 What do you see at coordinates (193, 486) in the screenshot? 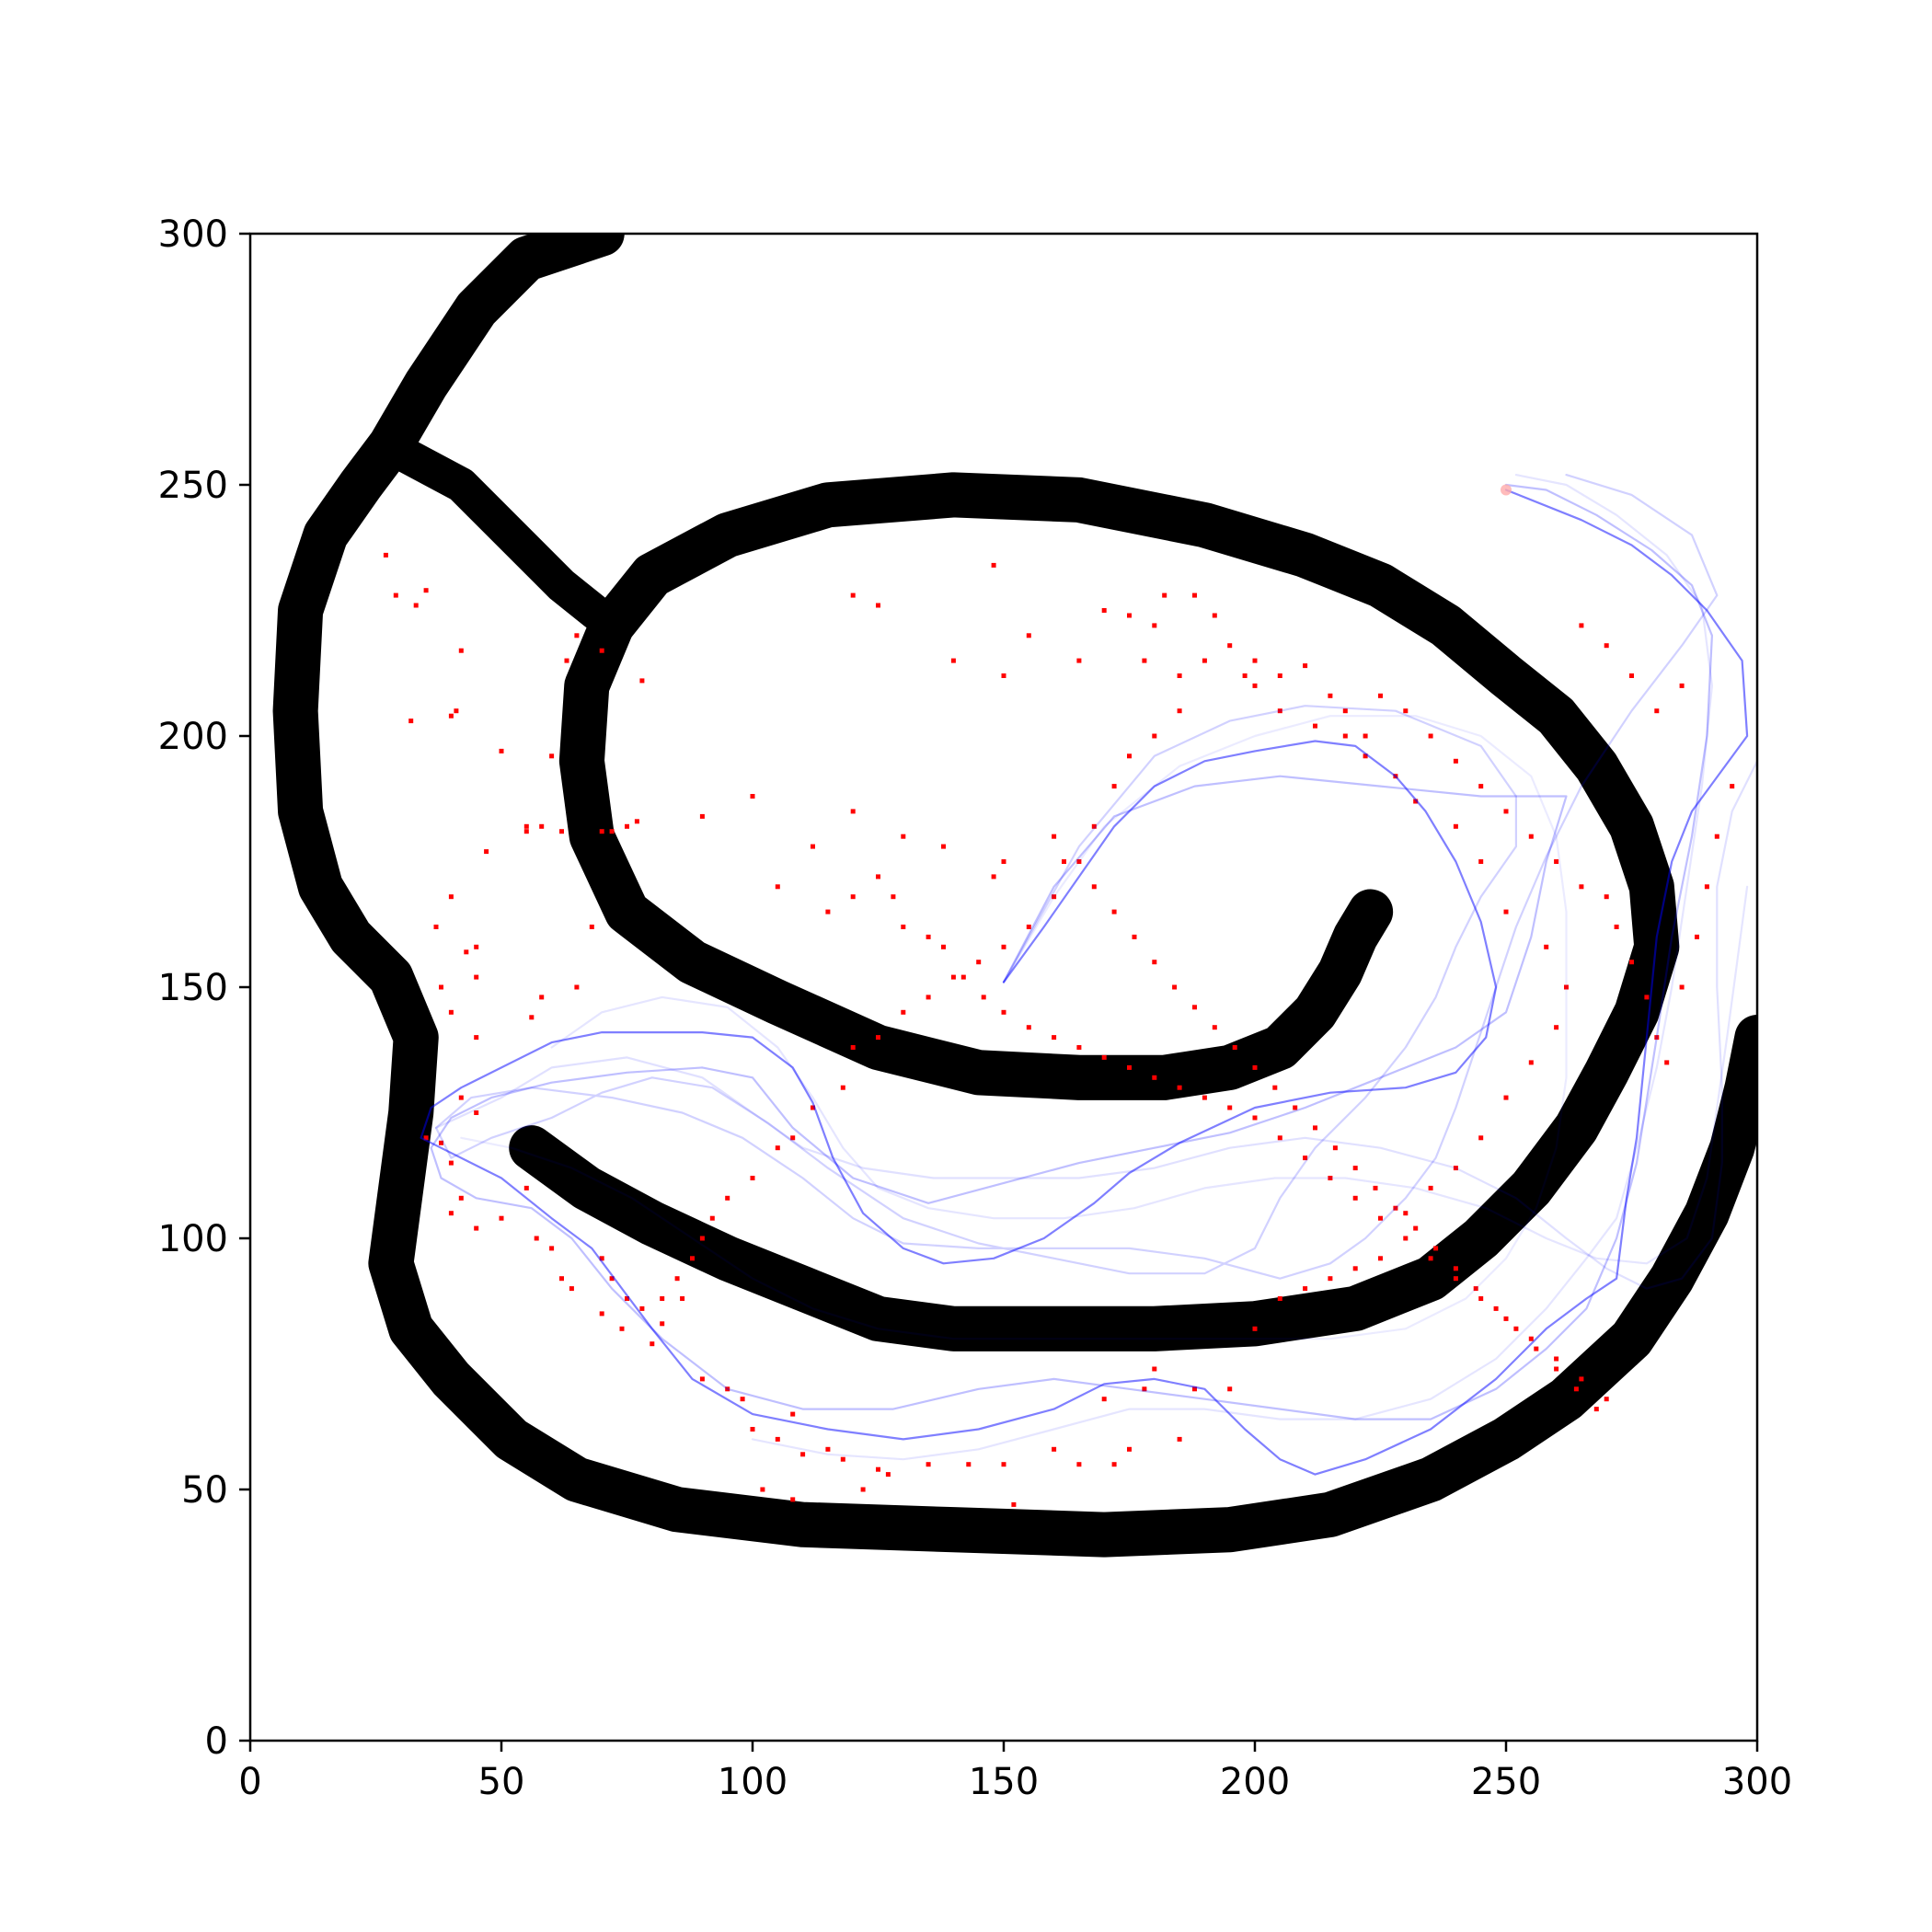
I see `y-tick-label: 250` at bounding box center [193, 486].